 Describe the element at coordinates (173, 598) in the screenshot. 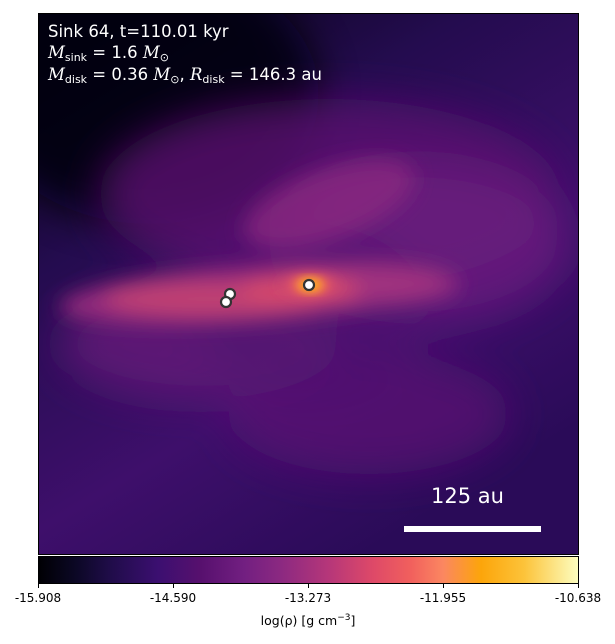

I see `colorbar-tick-label: -14.590` at that location.